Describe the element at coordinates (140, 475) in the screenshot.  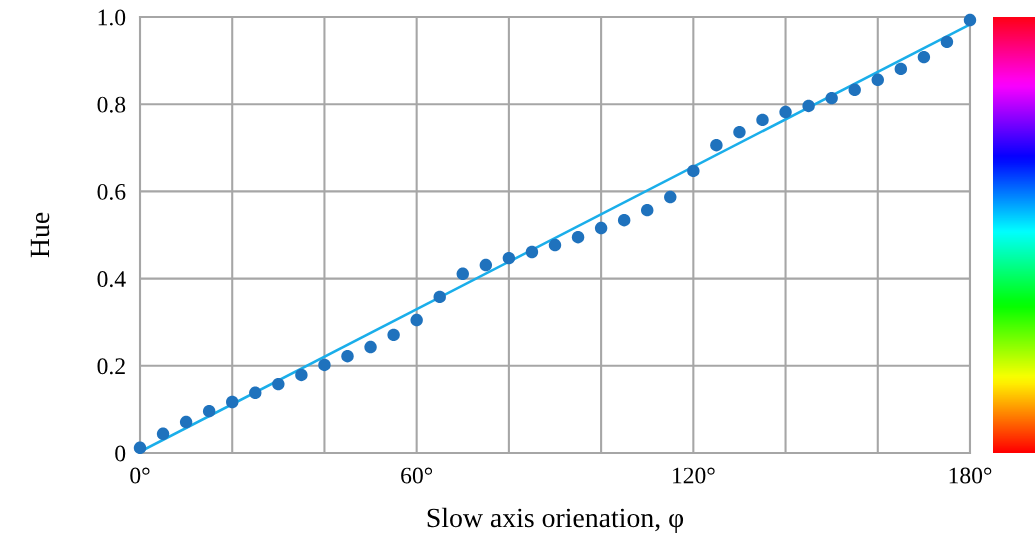
I see `x-tick-label: 0°` at that location.